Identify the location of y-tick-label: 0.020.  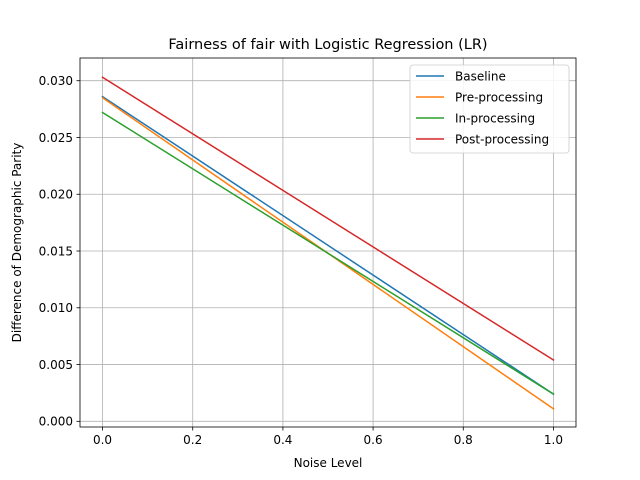
(56, 195).